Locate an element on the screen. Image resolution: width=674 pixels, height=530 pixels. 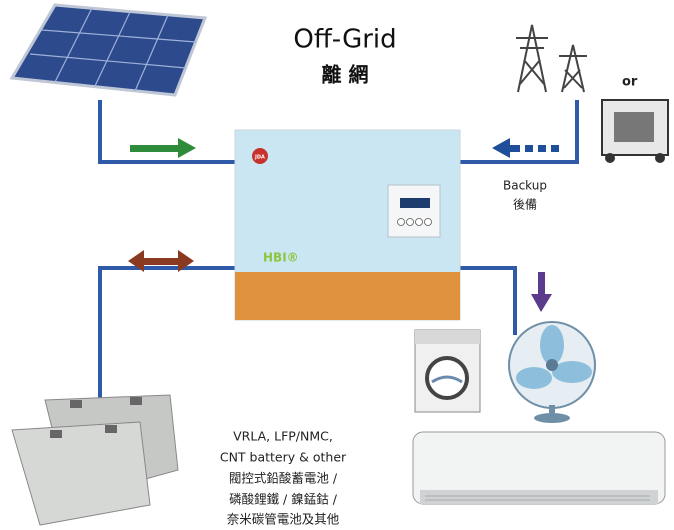
load-arrow is located at coordinates (541, 292).